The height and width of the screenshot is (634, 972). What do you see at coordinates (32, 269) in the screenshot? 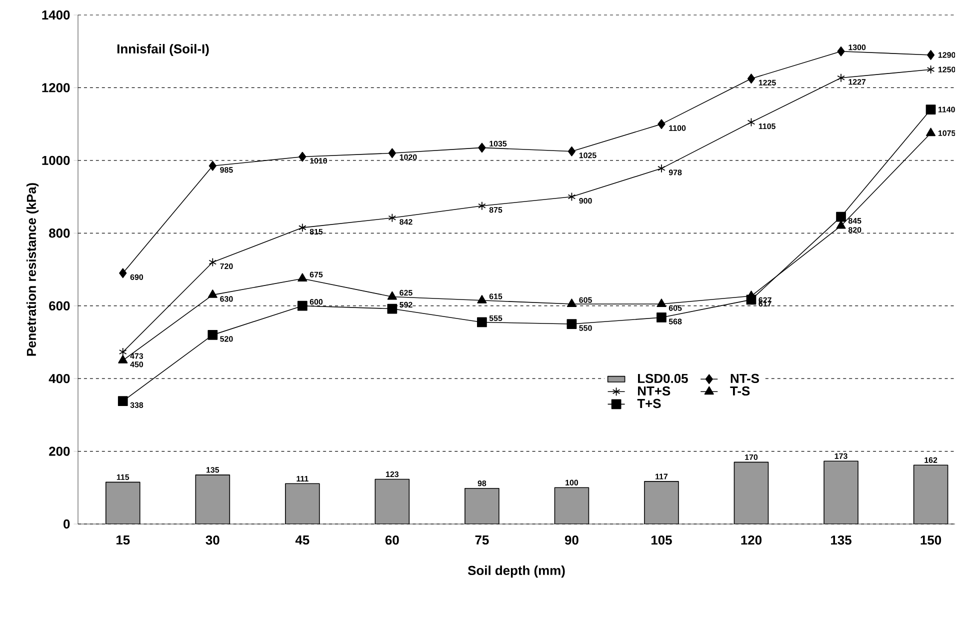
I see `y-axis-title: Penetration resistance (kPa)` at bounding box center [32, 269].